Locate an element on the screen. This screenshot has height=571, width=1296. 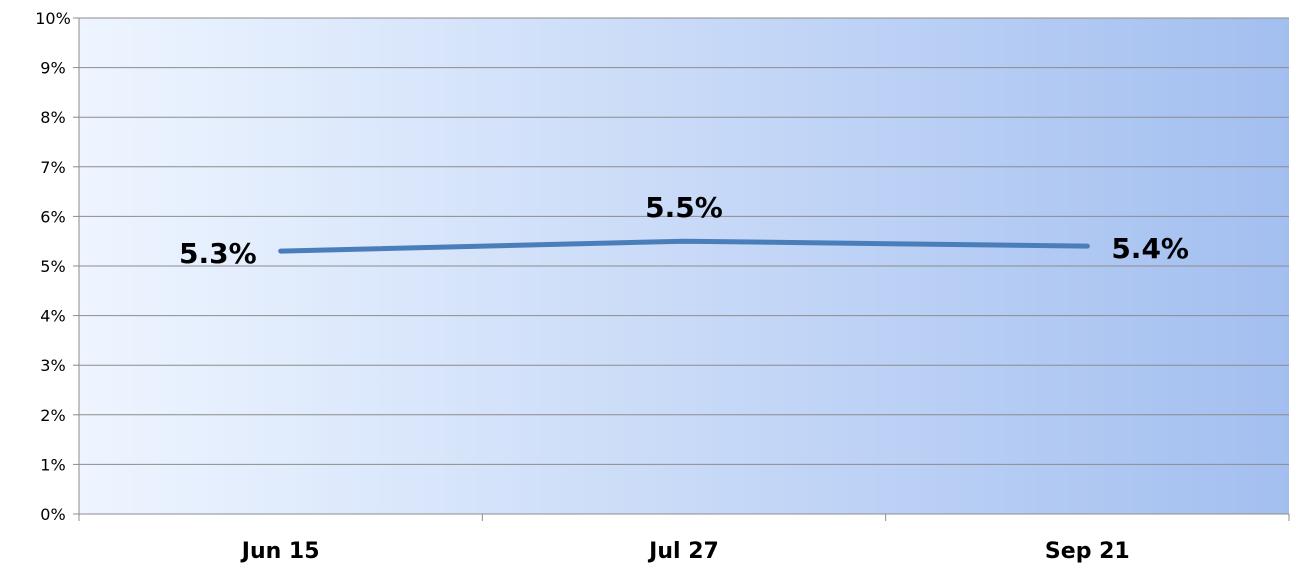
data-labels: 5.3% 5.5% 5.4% is located at coordinates (684, 230).